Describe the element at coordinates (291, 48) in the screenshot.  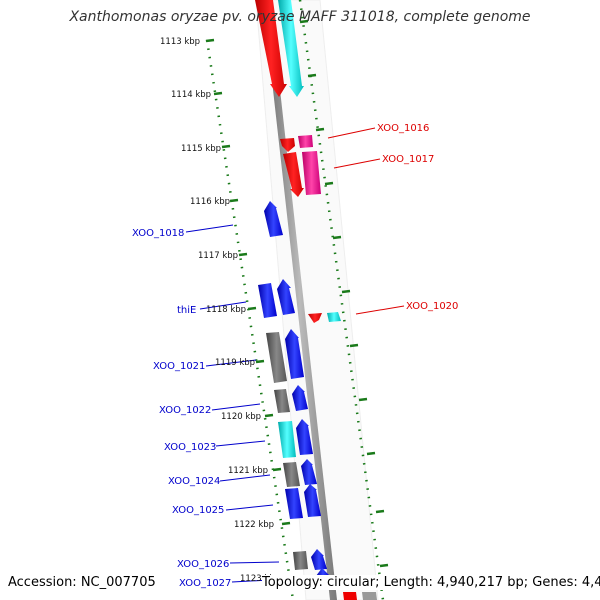
I see `forward-gene-cyan` at that location.